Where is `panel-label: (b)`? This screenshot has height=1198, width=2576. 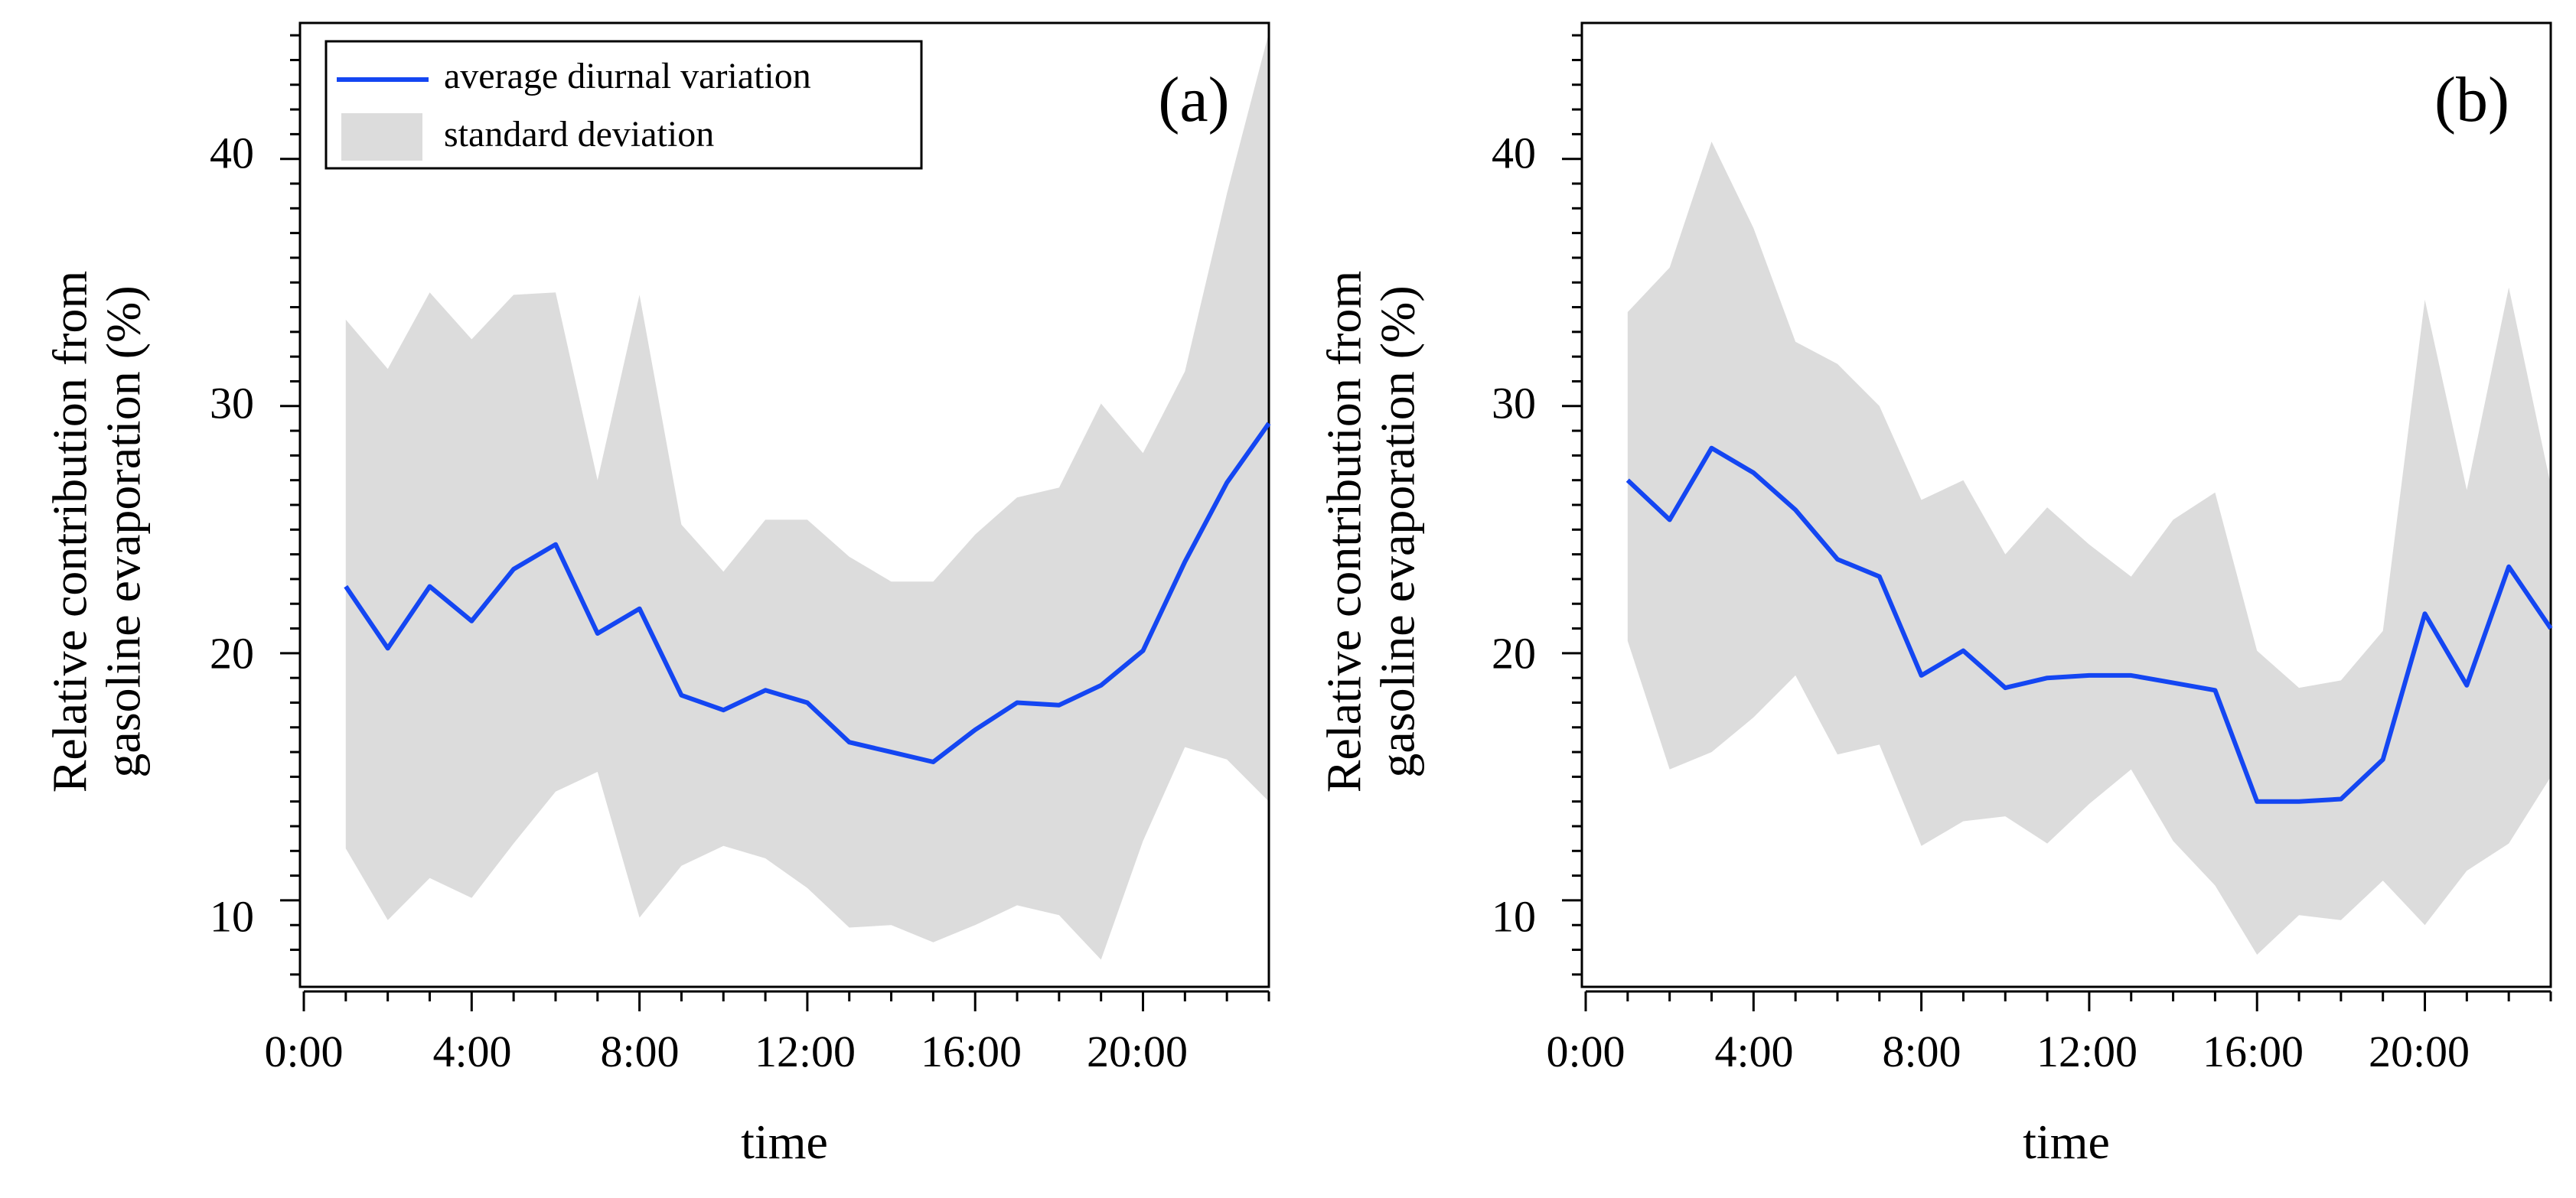 panel-label: (b) is located at coordinates (2471, 100).